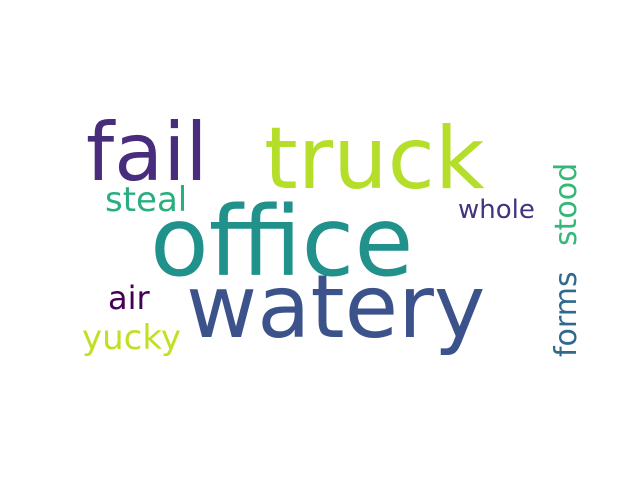  What do you see at coordinates (496, 210) in the screenshot?
I see `word-whole: whole` at bounding box center [496, 210].